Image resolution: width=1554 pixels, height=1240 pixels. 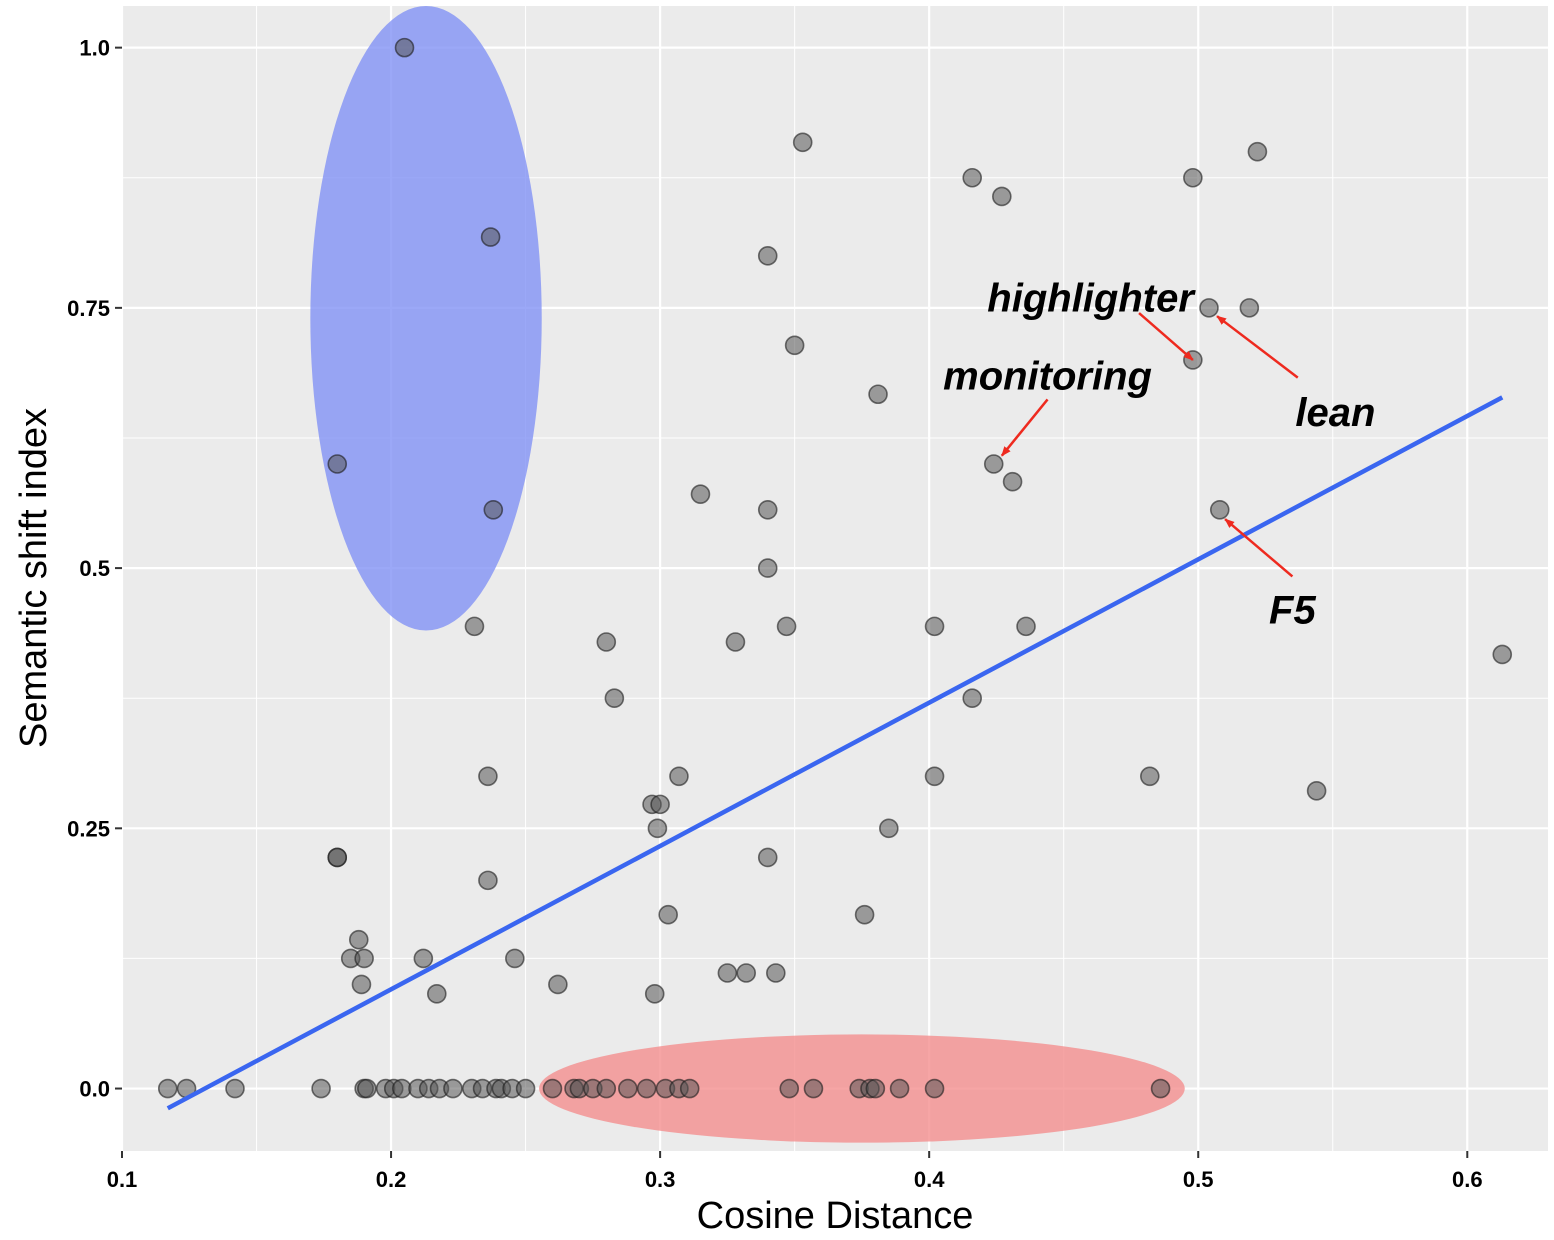 What do you see at coordinates (1467, 1179) in the screenshot?
I see `x-tick-label: 0.6` at bounding box center [1467, 1179].